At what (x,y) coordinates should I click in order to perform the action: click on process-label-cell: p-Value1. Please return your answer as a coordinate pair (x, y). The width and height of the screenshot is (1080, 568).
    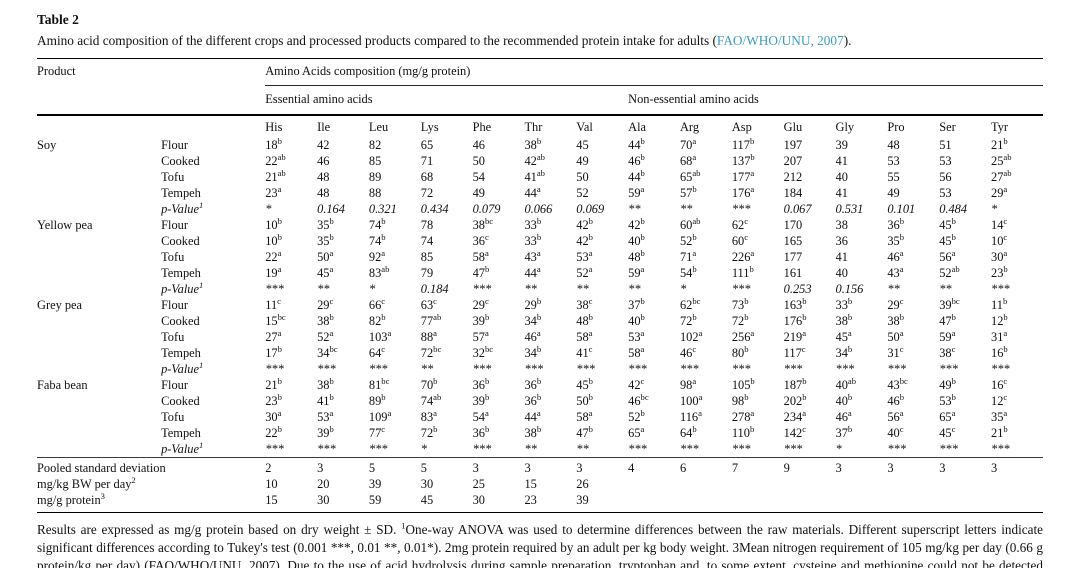
    Looking at the image, I should click on (182, 208).